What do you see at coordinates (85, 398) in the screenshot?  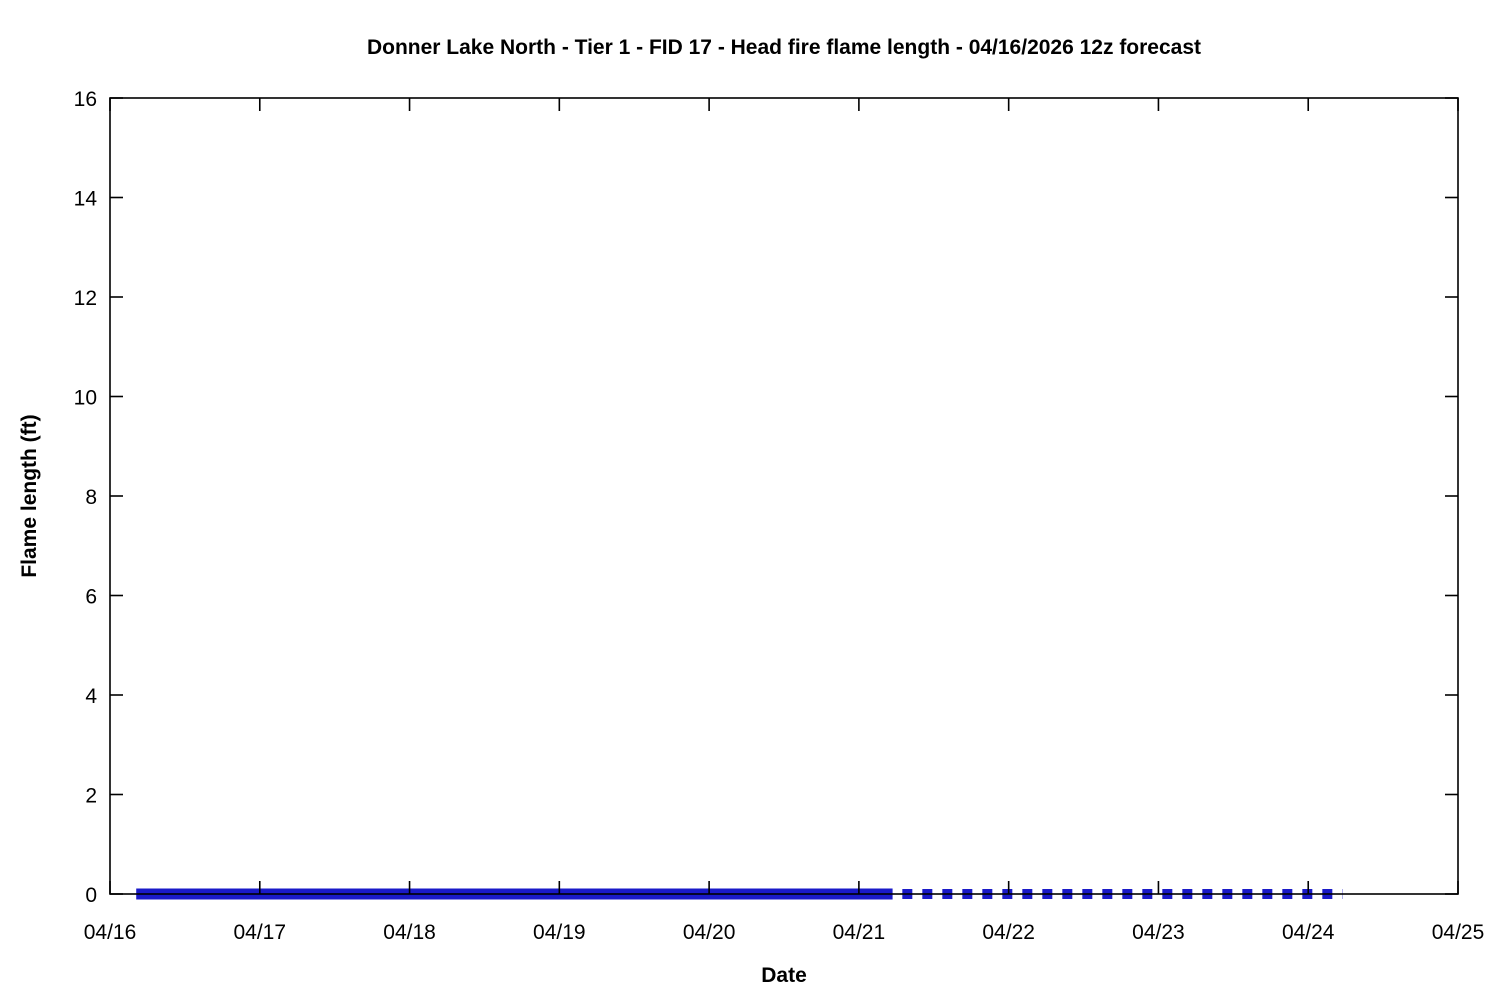 I see `y-tick-label: 10` at bounding box center [85, 398].